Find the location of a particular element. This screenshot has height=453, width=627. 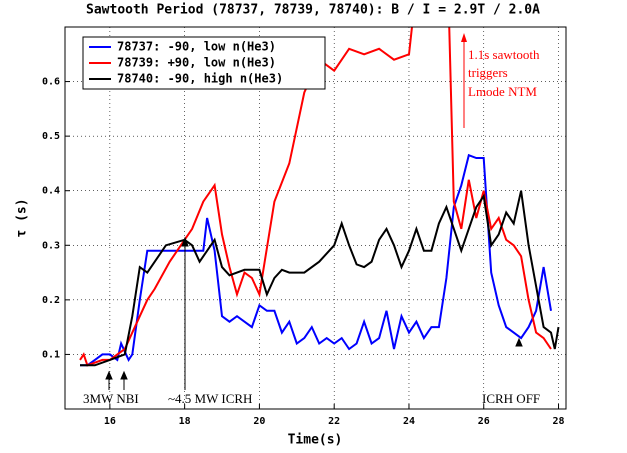

y-tick-label: 0.3 is located at coordinates (51, 245).